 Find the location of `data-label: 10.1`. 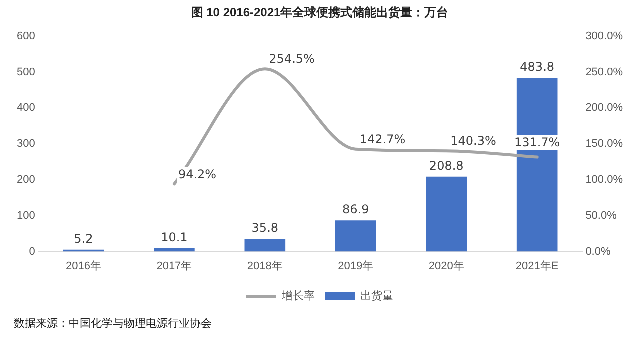

data-label: 10.1 is located at coordinates (174, 237).